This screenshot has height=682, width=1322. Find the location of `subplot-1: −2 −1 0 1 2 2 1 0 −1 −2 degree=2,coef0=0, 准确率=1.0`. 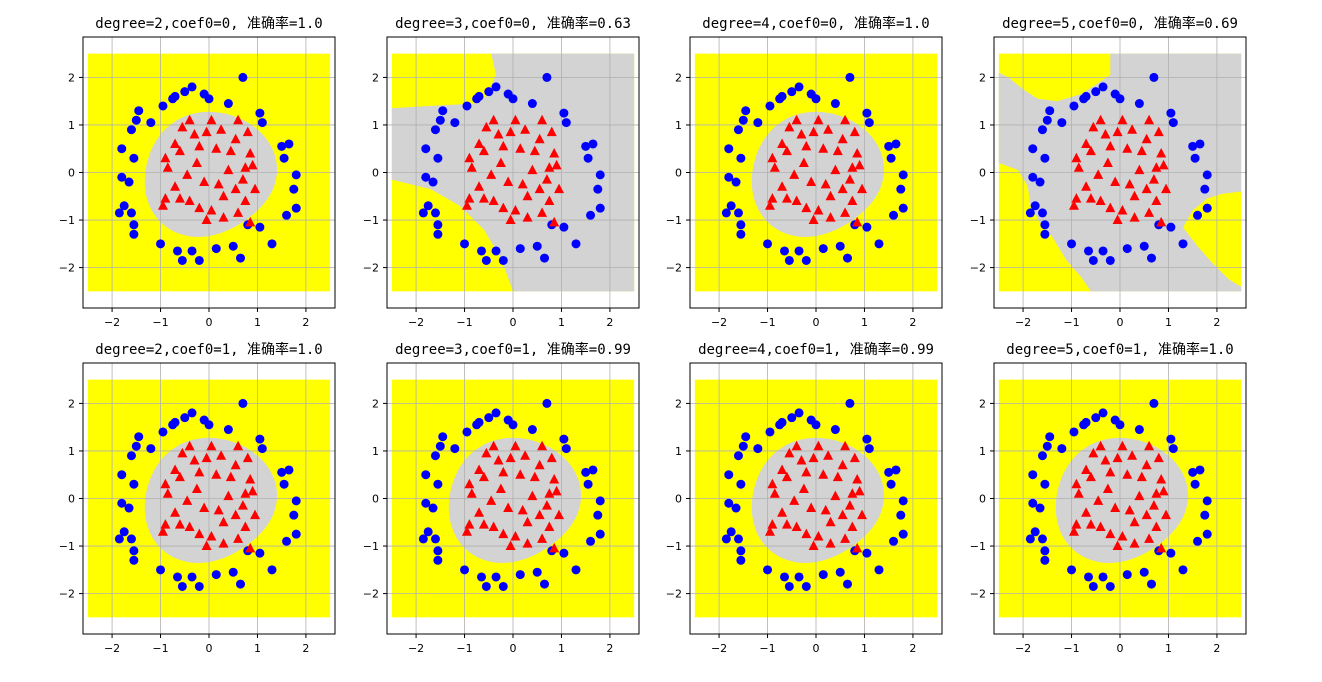

subplot-1: −2 −1 0 1 2 2 1 0 −1 −2 degree=2,coef0=0, 准确率=1.0 is located at coordinates (197, 172).